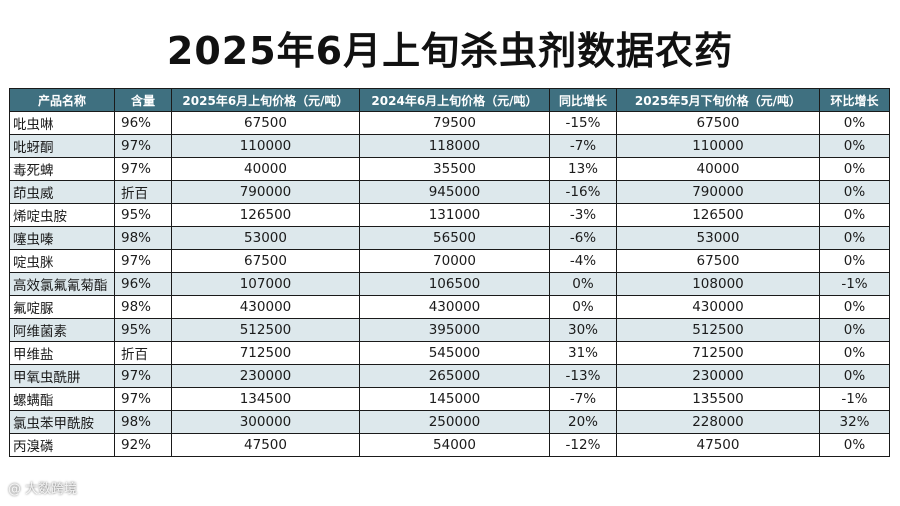  What do you see at coordinates (265, 123) in the screenshot?
I see `price-2025-june-early-cell: 67500` at bounding box center [265, 123].